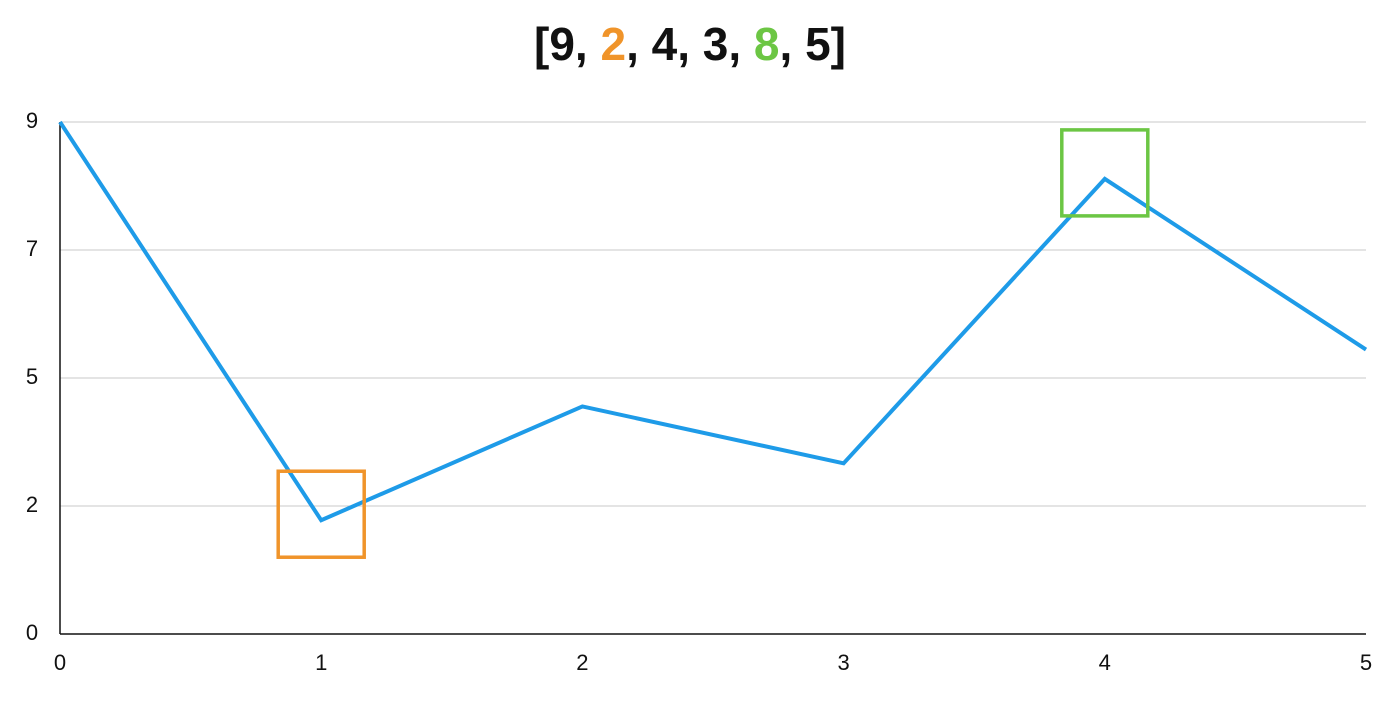  What do you see at coordinates (32, 376) in the screenshot?
I see `y-tick-label: 5` at bounding box center [32, 376].